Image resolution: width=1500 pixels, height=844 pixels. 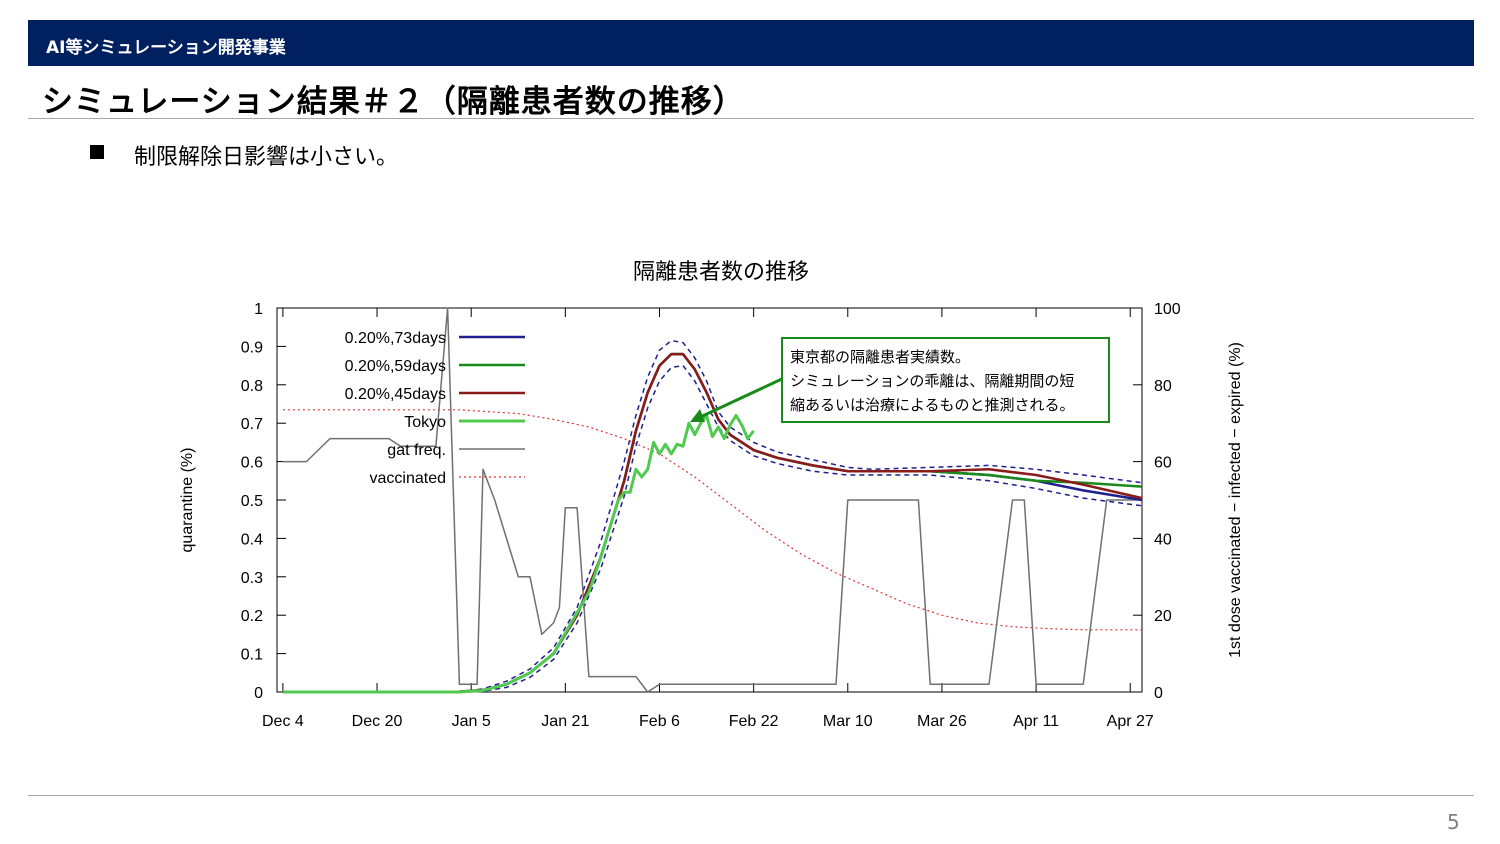 I want to click on y2-tick-label: 40, so click(x=1163, y=539).